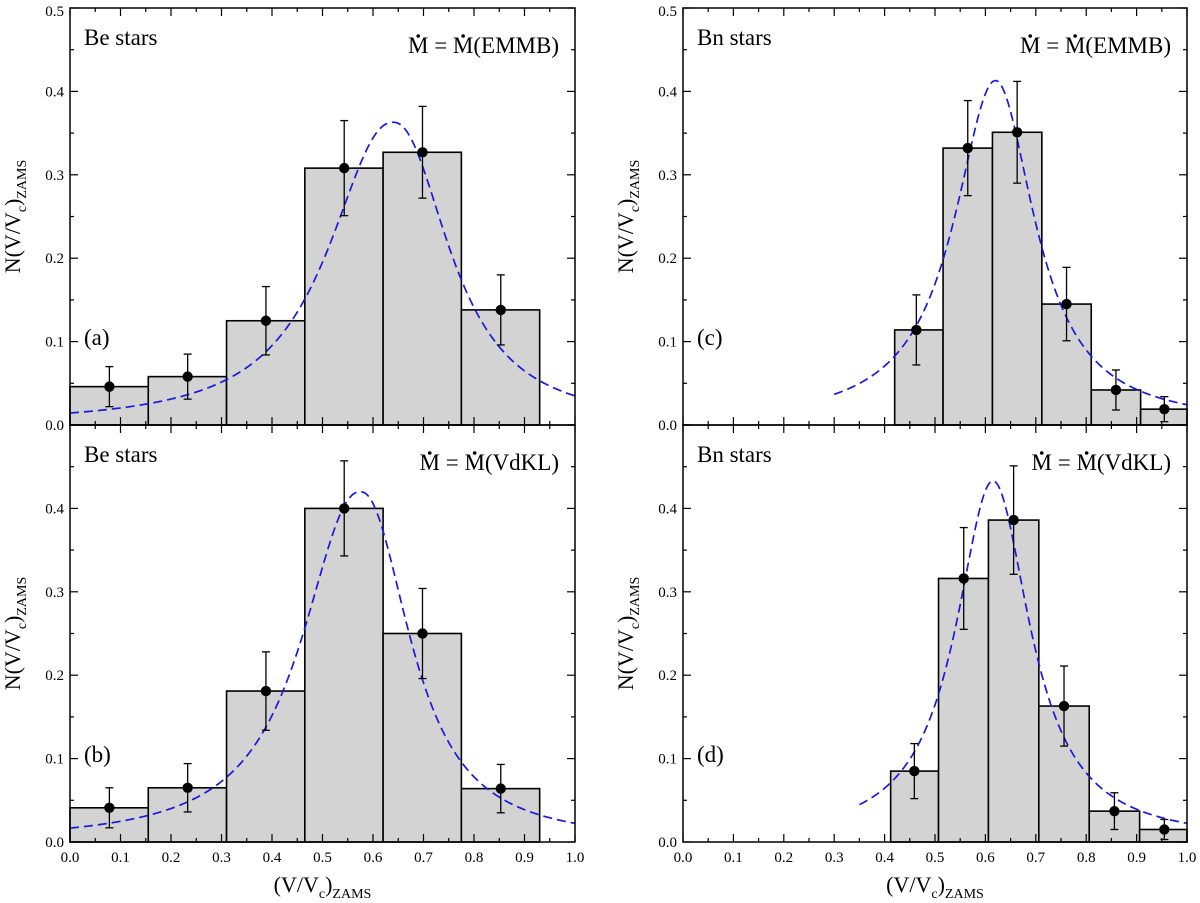 This screenshot has width=1200, height=903. What do you see at coordinates (710, 337) in the screenshot?
I see `panel-label: (c)` at bounding box center [710, 337].